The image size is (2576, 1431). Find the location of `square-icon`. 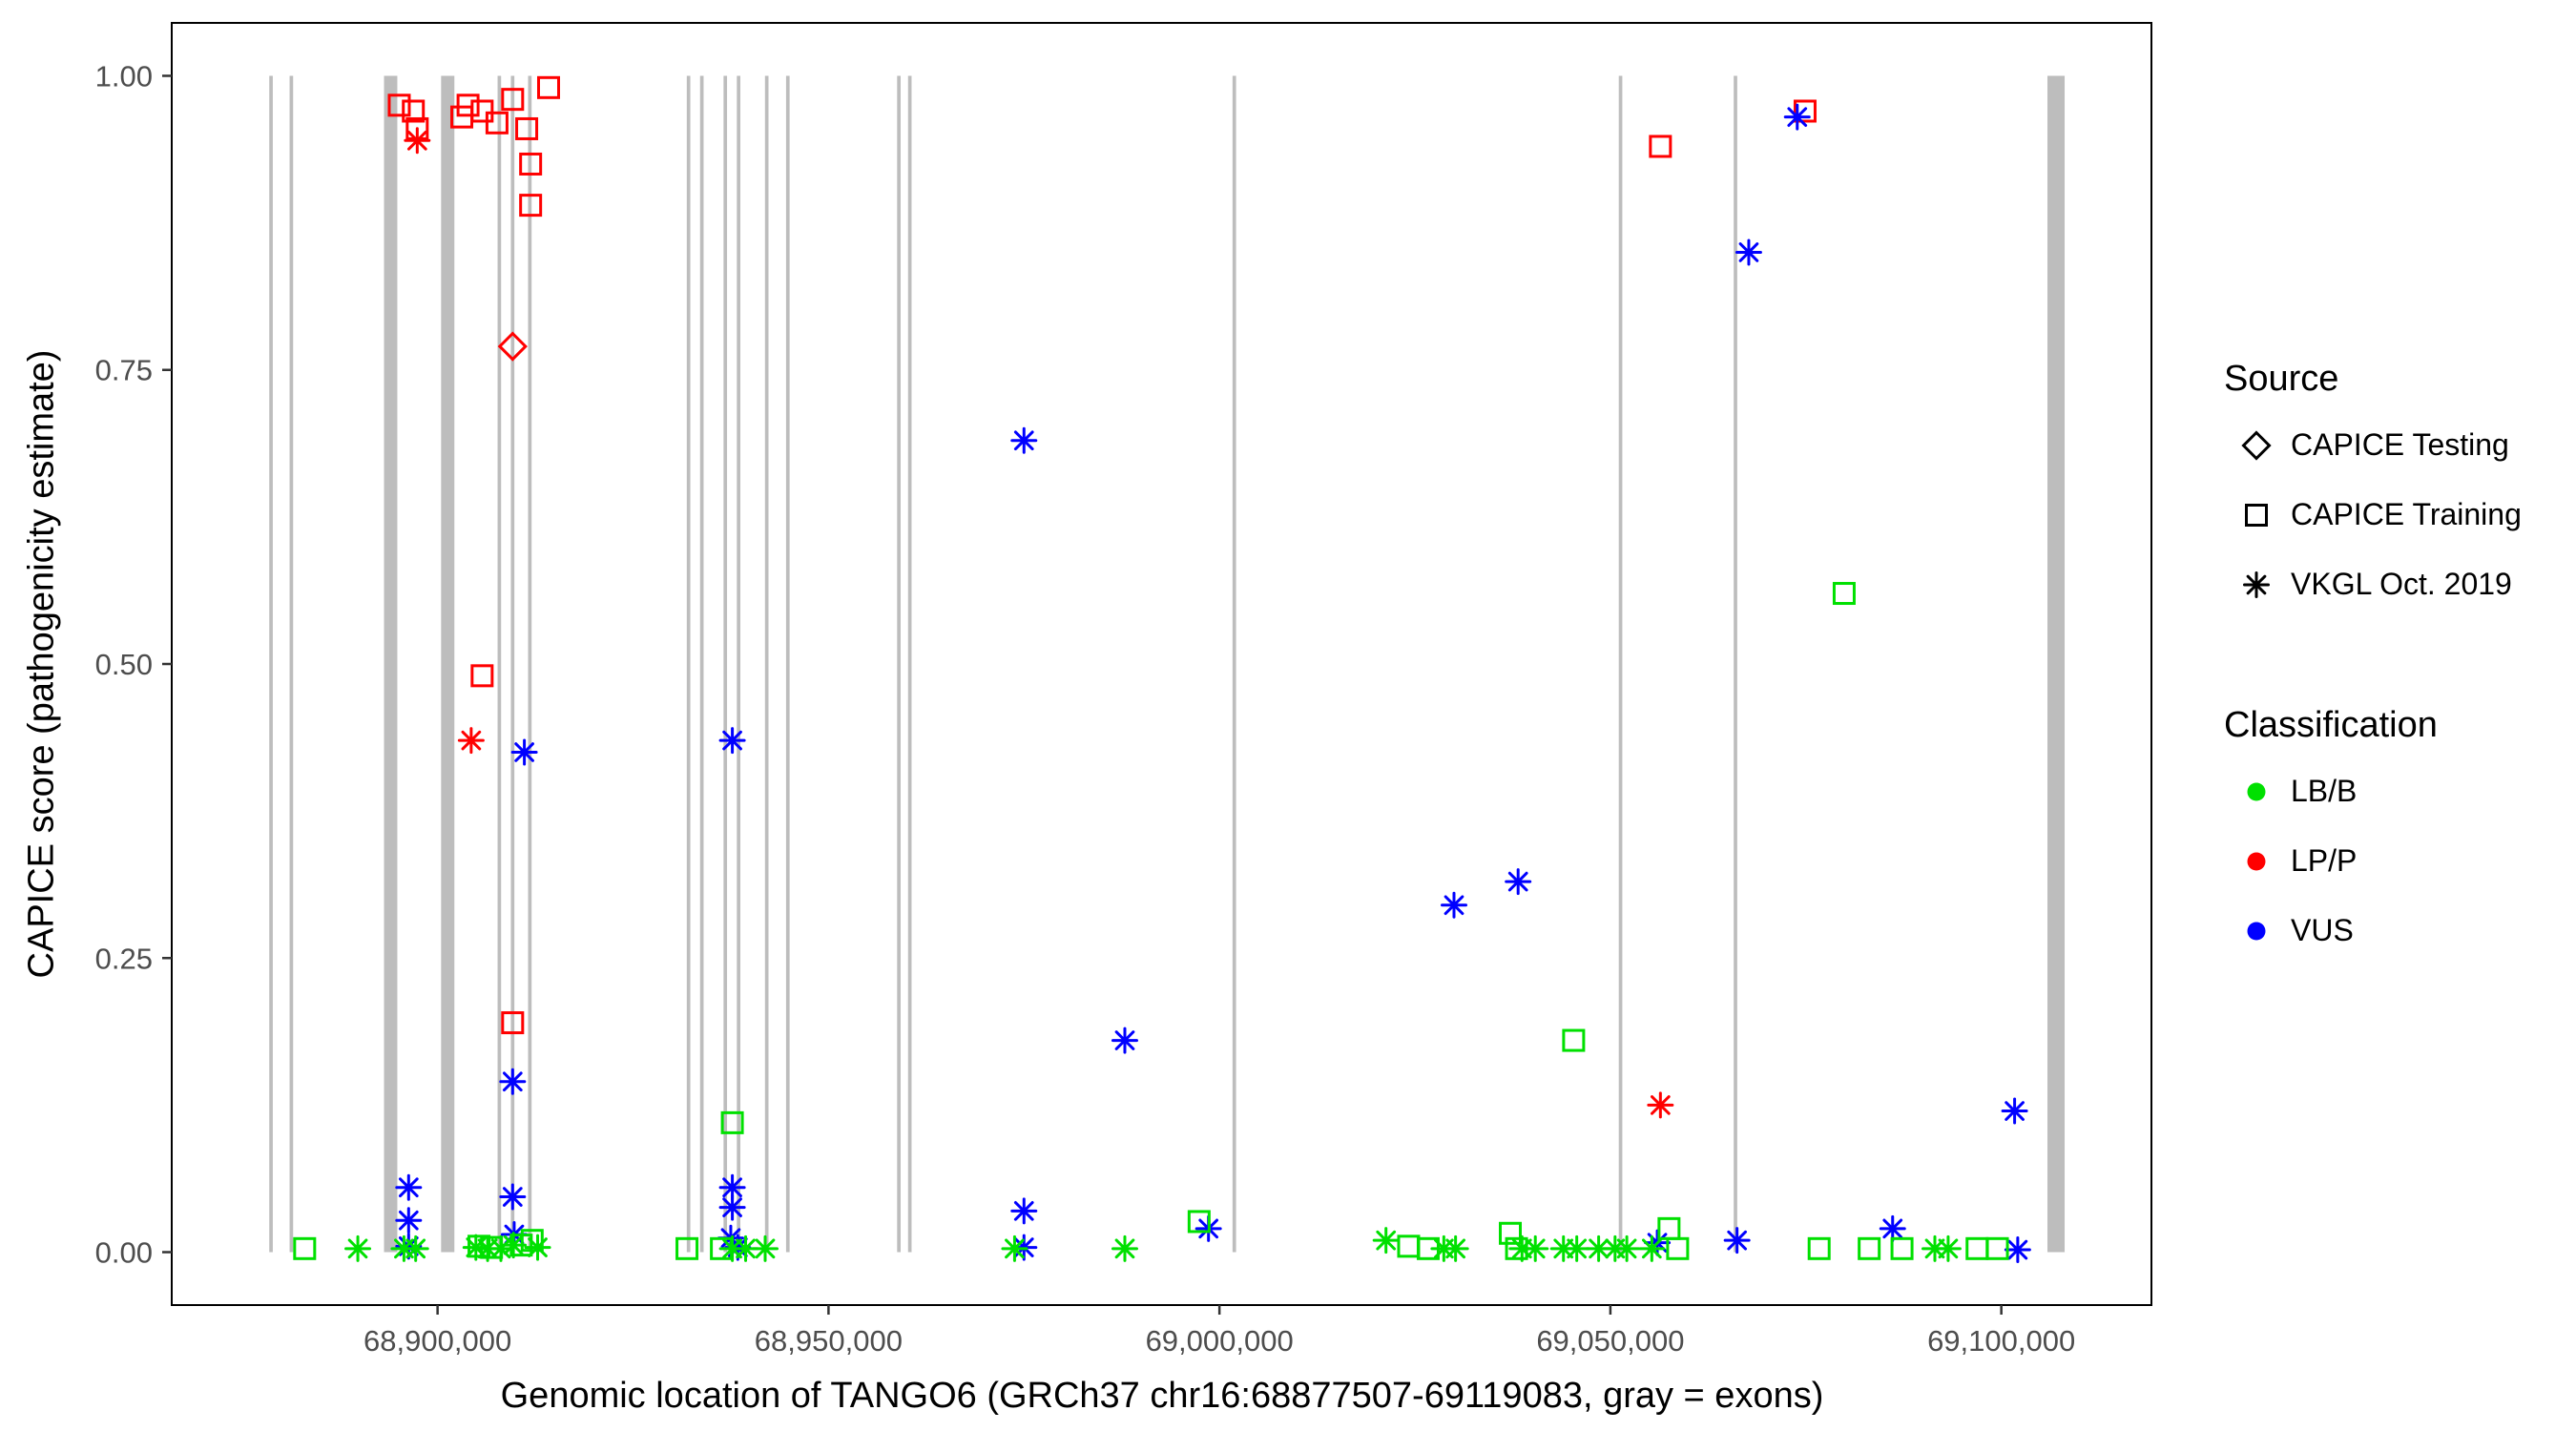

square-icon is located at coordinates (2256, 515).